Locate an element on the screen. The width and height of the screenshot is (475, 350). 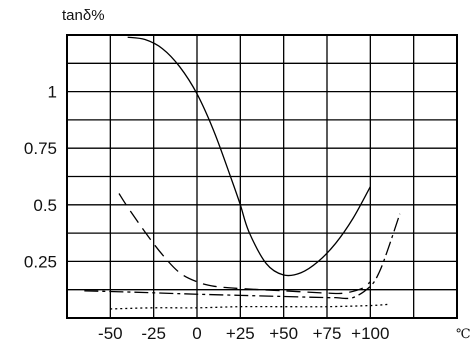
y-tick-label: 0.25 is located at coordinates (40, 261).